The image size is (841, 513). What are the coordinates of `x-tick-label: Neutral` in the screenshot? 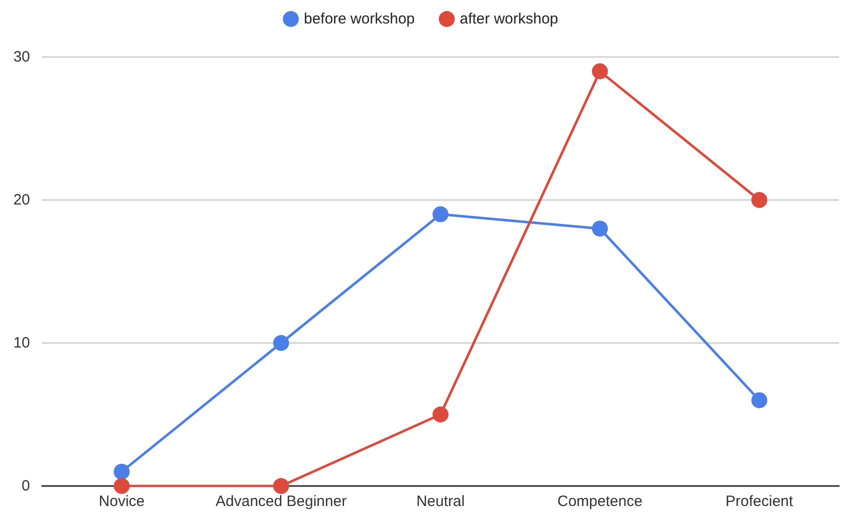 It's located at (440, 501).